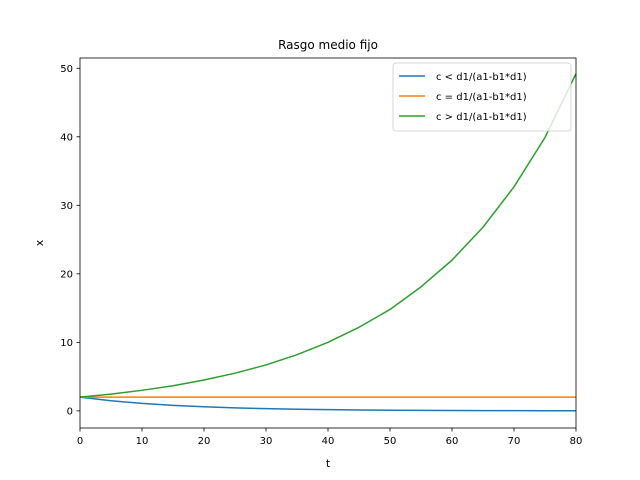 The width and height of the screenshot is (640, 480). Describe the element at coordinates (452, 441) in the screenshot. I see `x-tick-label: 60` at that location.